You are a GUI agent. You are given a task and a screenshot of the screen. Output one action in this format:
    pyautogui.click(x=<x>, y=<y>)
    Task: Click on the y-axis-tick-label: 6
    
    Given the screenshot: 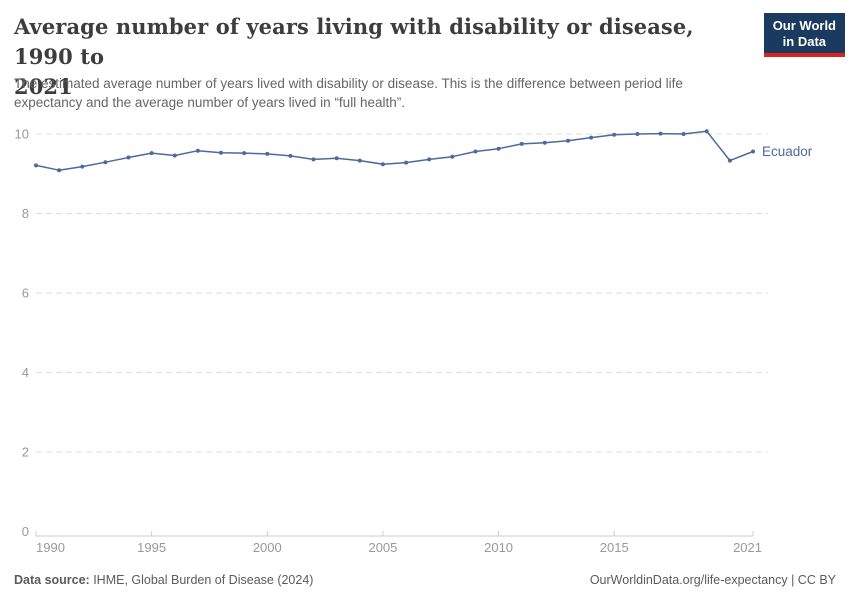 What is the action you would take?
    pyautogui.click(x=25, y=293)
    